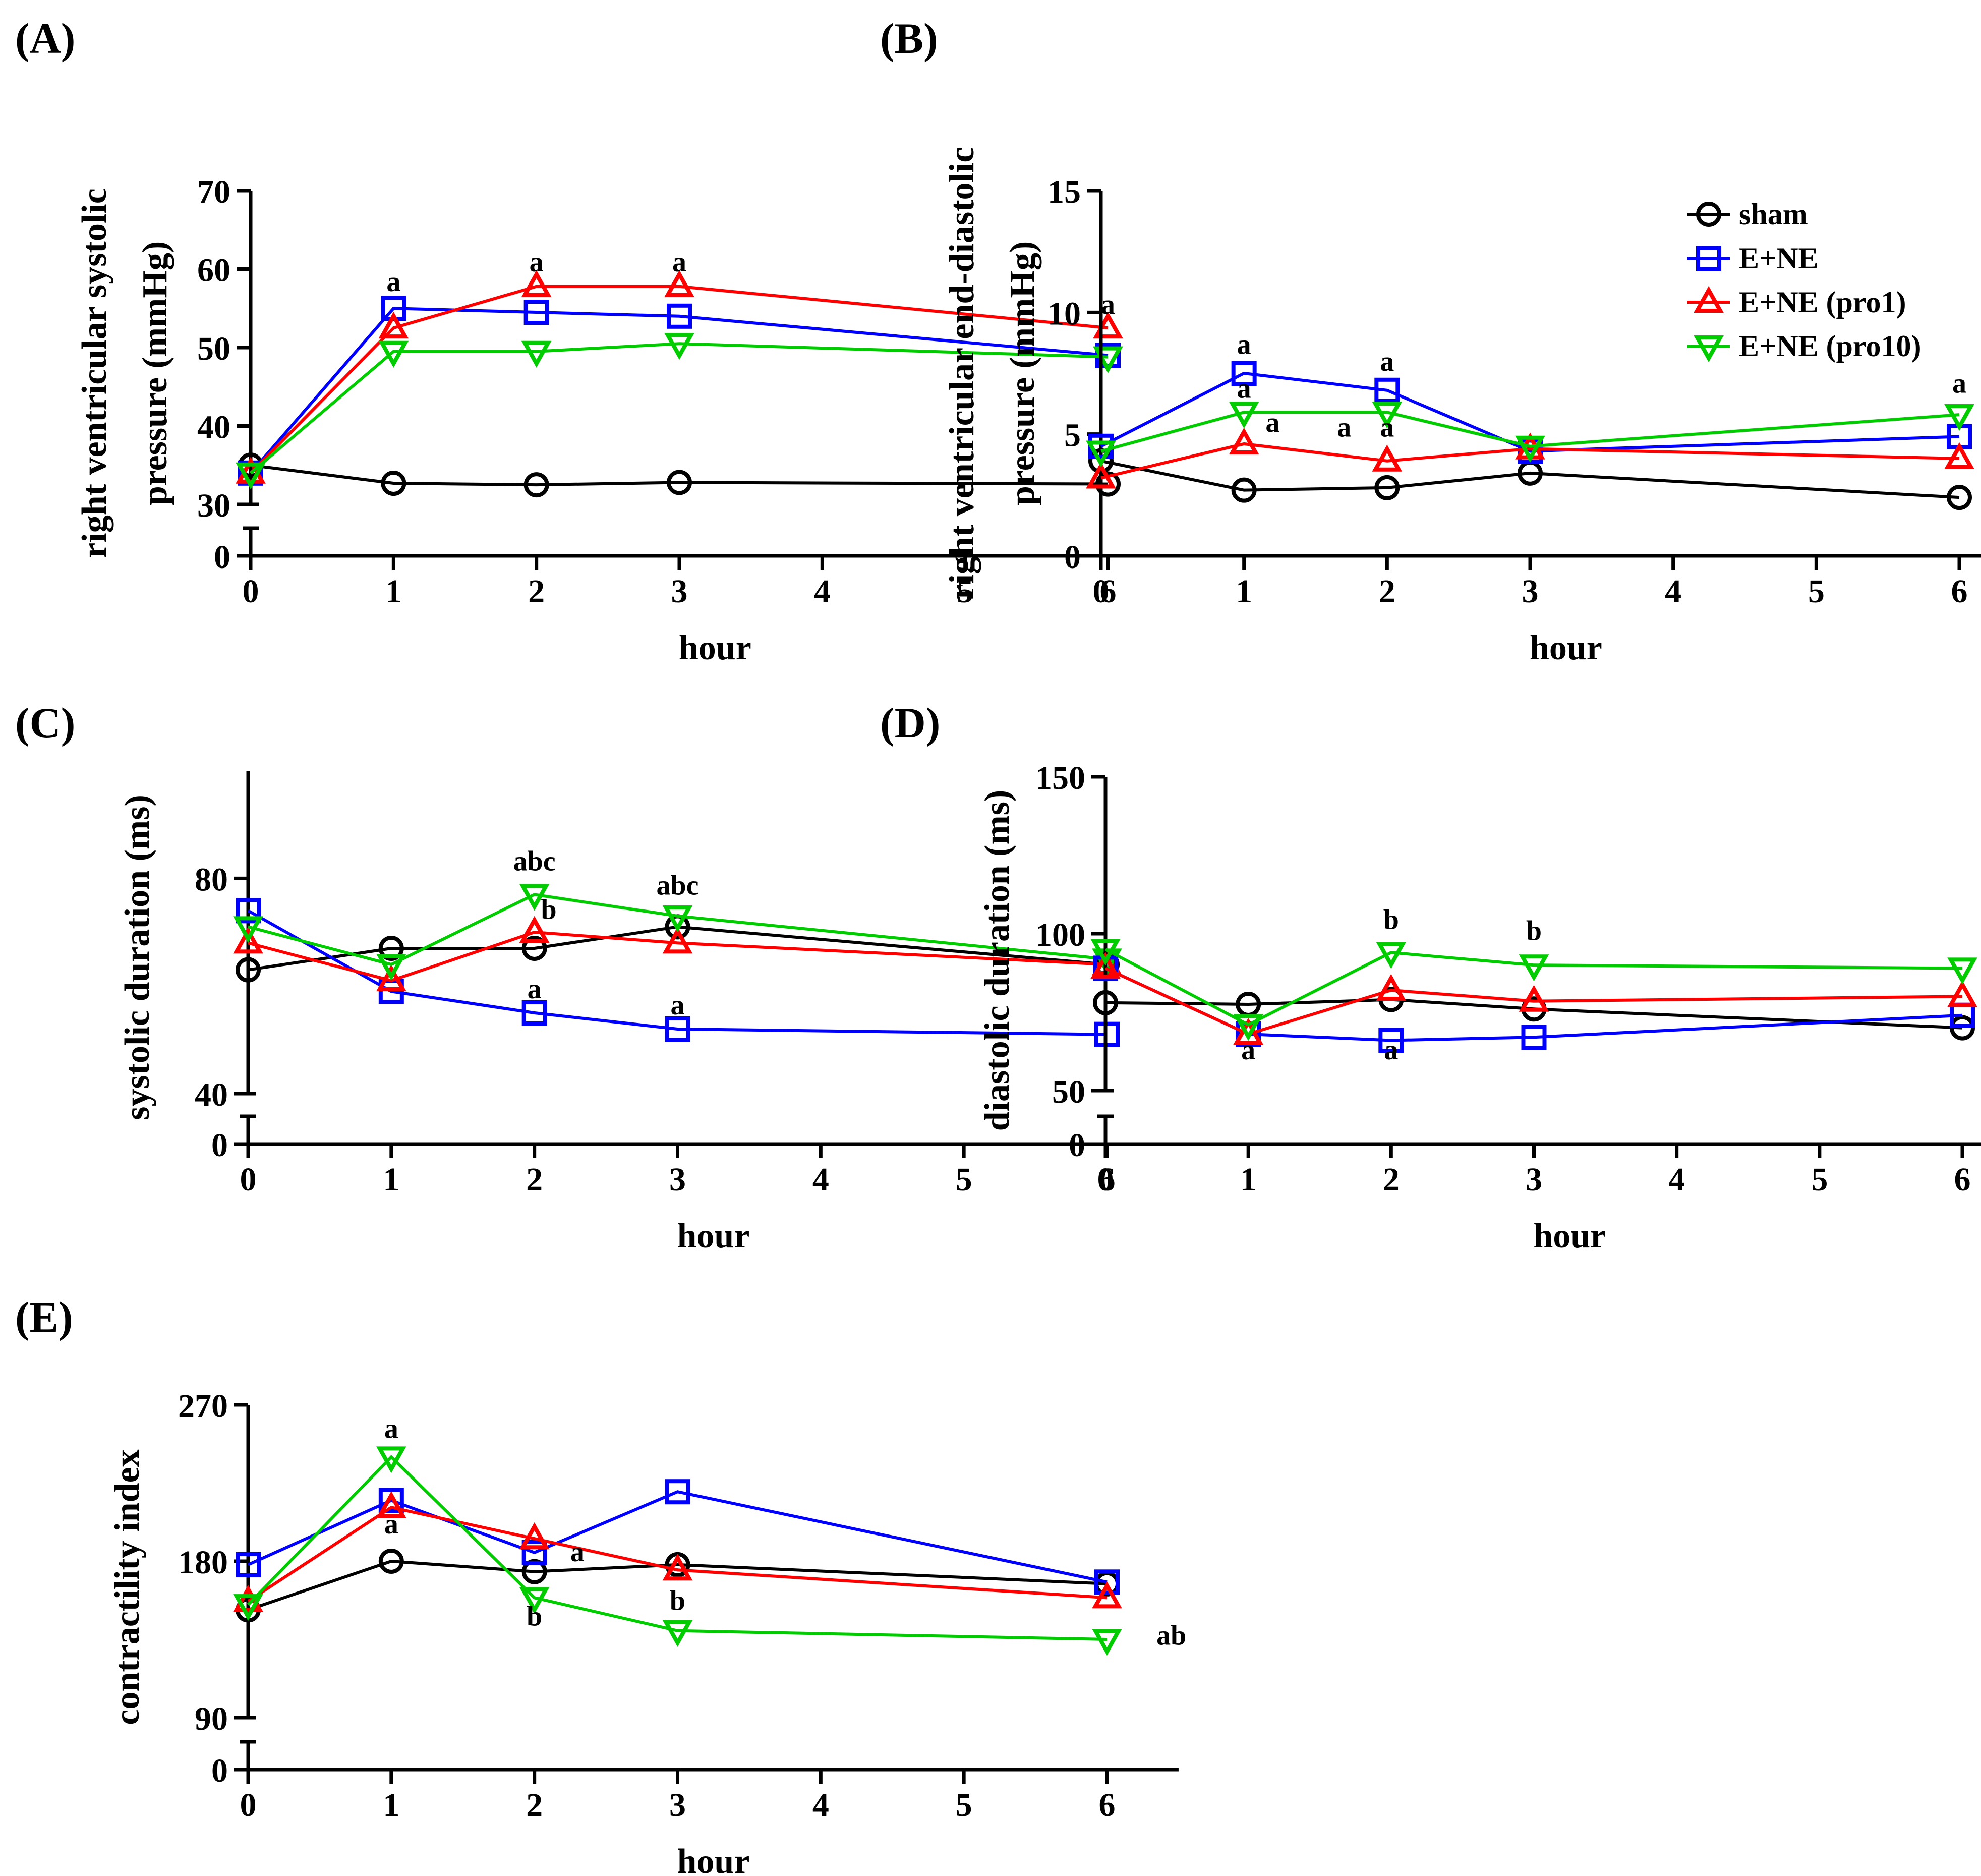 The height and width of the screenshot is (1876, 1981). Describe the element at coordinates (213, 192) in the screenshot. I see `y-tick-label: 70` at that location.